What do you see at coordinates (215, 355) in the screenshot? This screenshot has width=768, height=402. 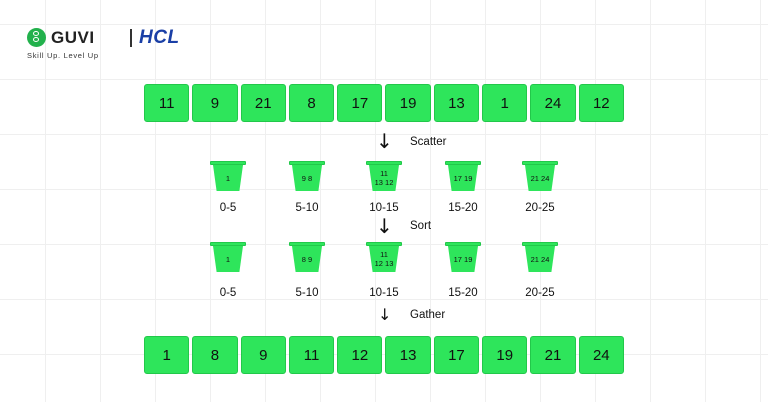 I see `output-cell: 8` at bounding box center [215, 355].